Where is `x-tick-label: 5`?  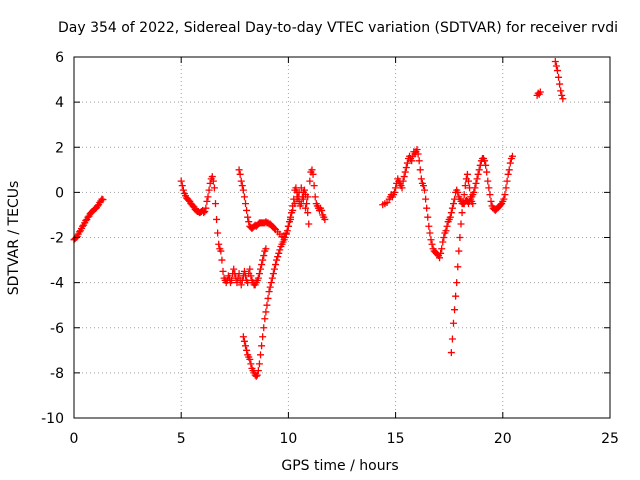 x-tick-label: 5 is located at coordinates (181, 439).